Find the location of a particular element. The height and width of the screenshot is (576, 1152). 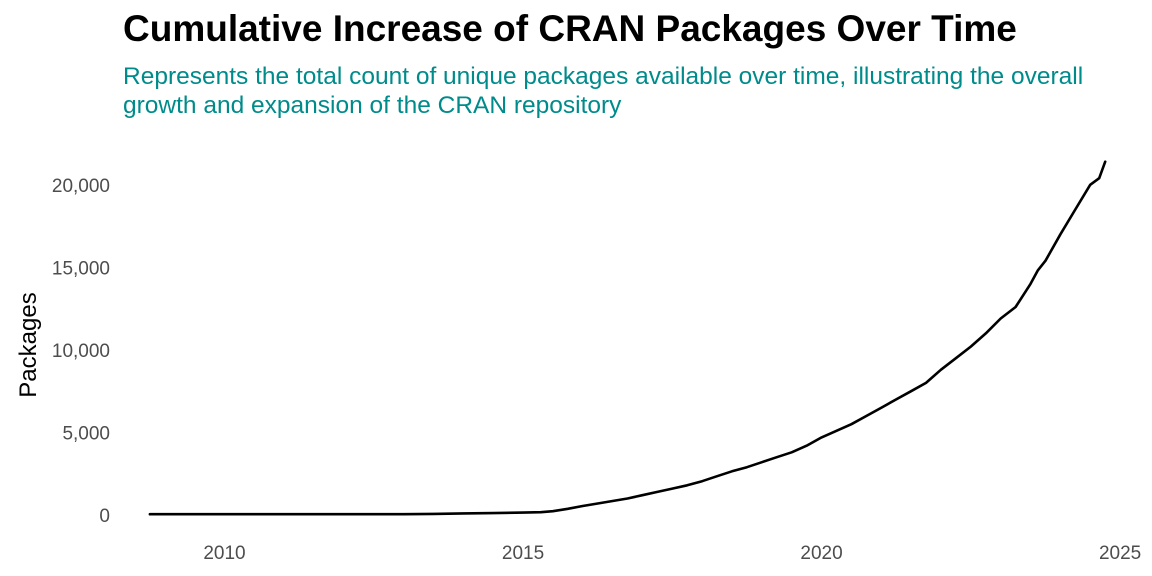

y-tick-label: 20,000 is located at coordinates (81, 186).